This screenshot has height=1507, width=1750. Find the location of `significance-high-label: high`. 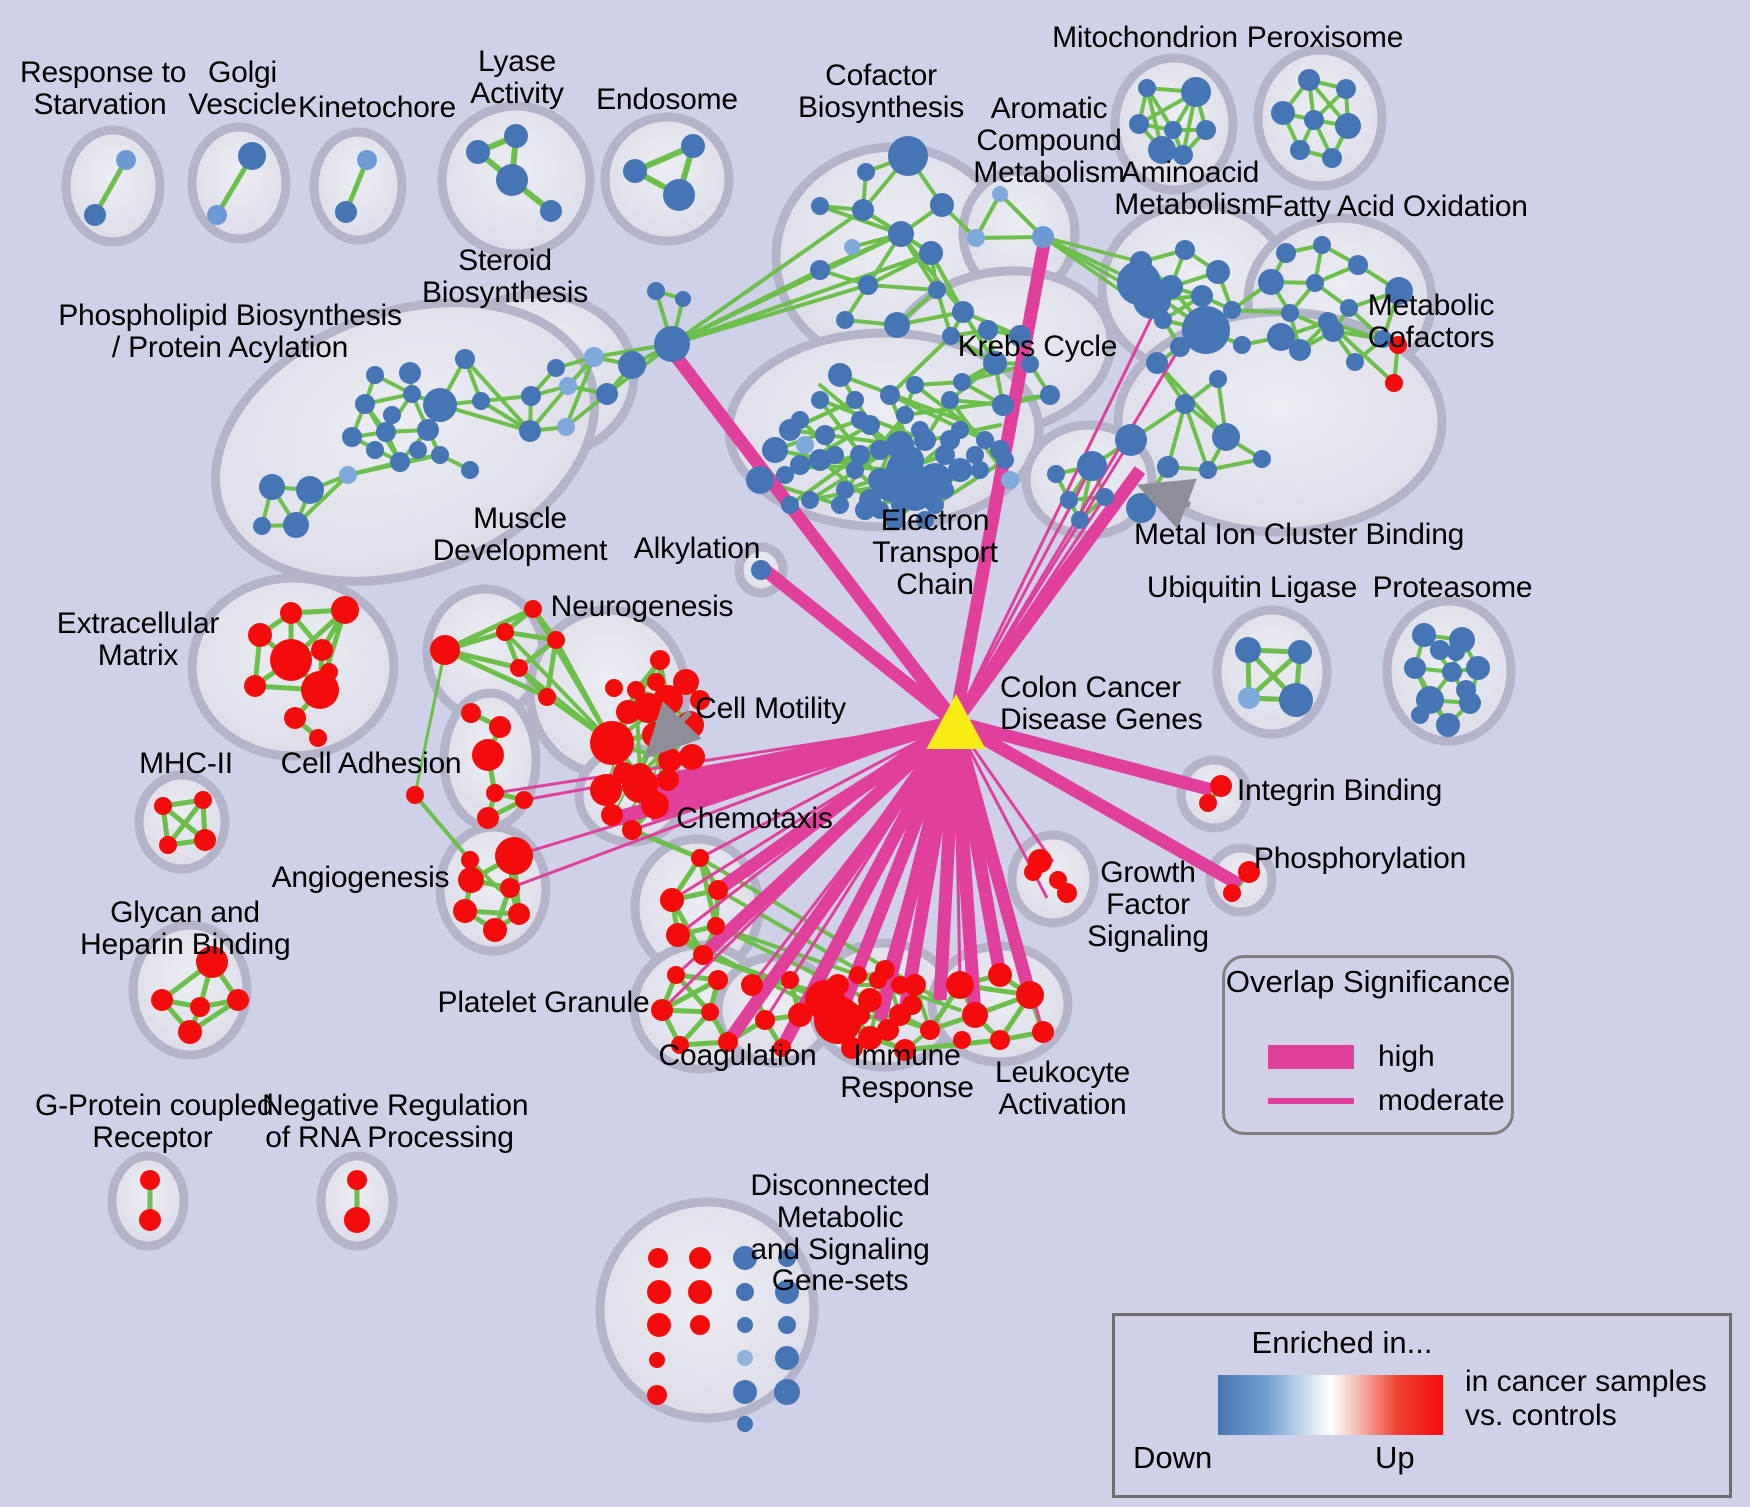

significance-high-label: high is located at coordinates (1406, 1056).